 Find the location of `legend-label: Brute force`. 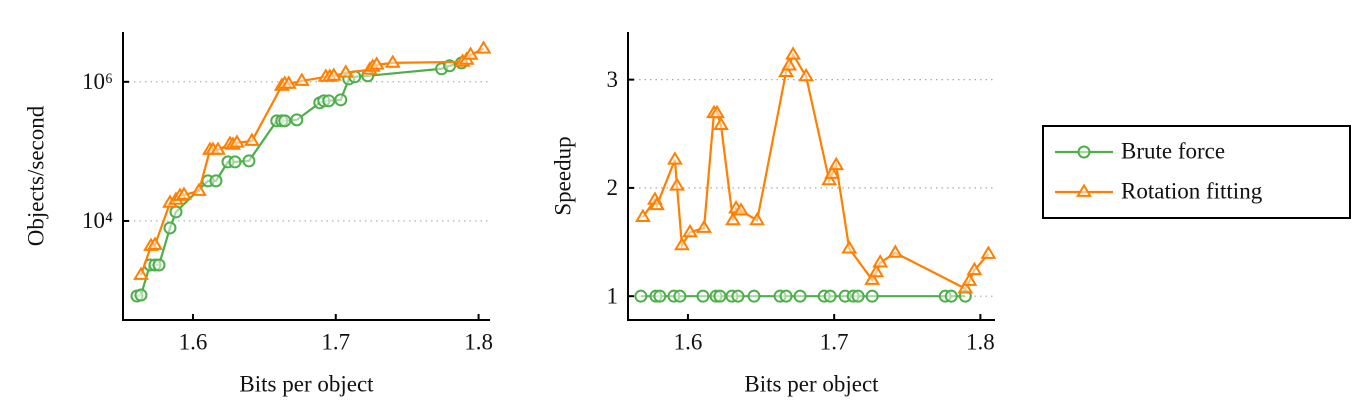

legend-label: Brute force is located at coordinates (1173, 150).